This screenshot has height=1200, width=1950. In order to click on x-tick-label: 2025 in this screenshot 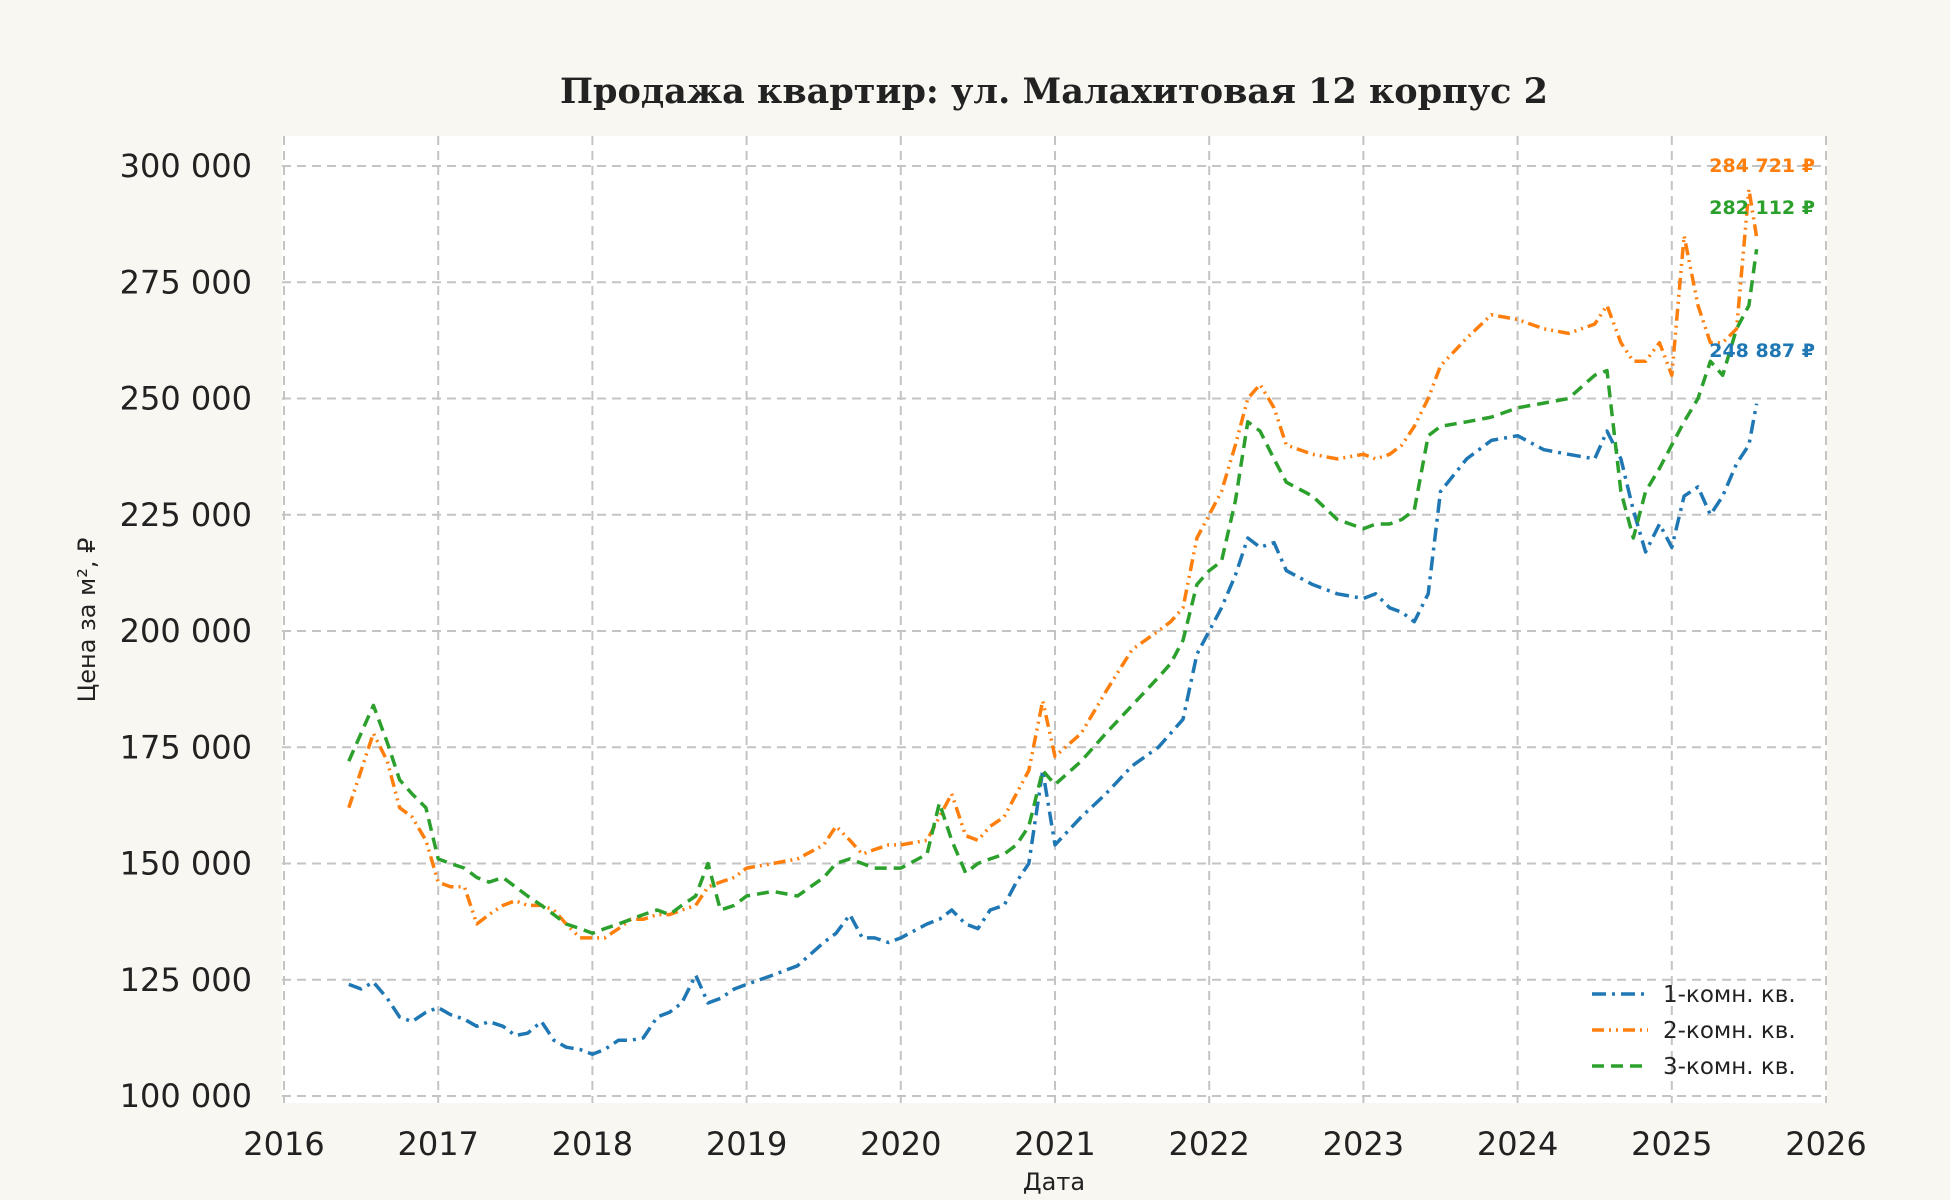, I will do `click(1671, 1144)`.